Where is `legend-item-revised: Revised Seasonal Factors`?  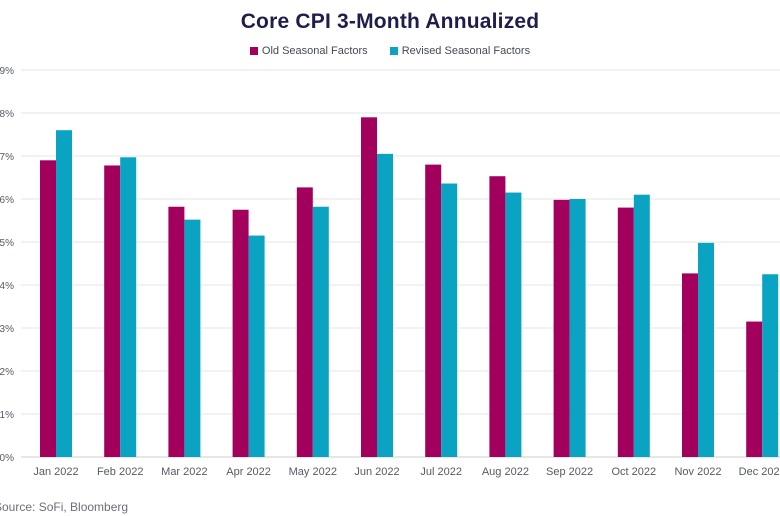
legend-item-revised: Revised Seasonal Factors is located at coordinates (460, 51).